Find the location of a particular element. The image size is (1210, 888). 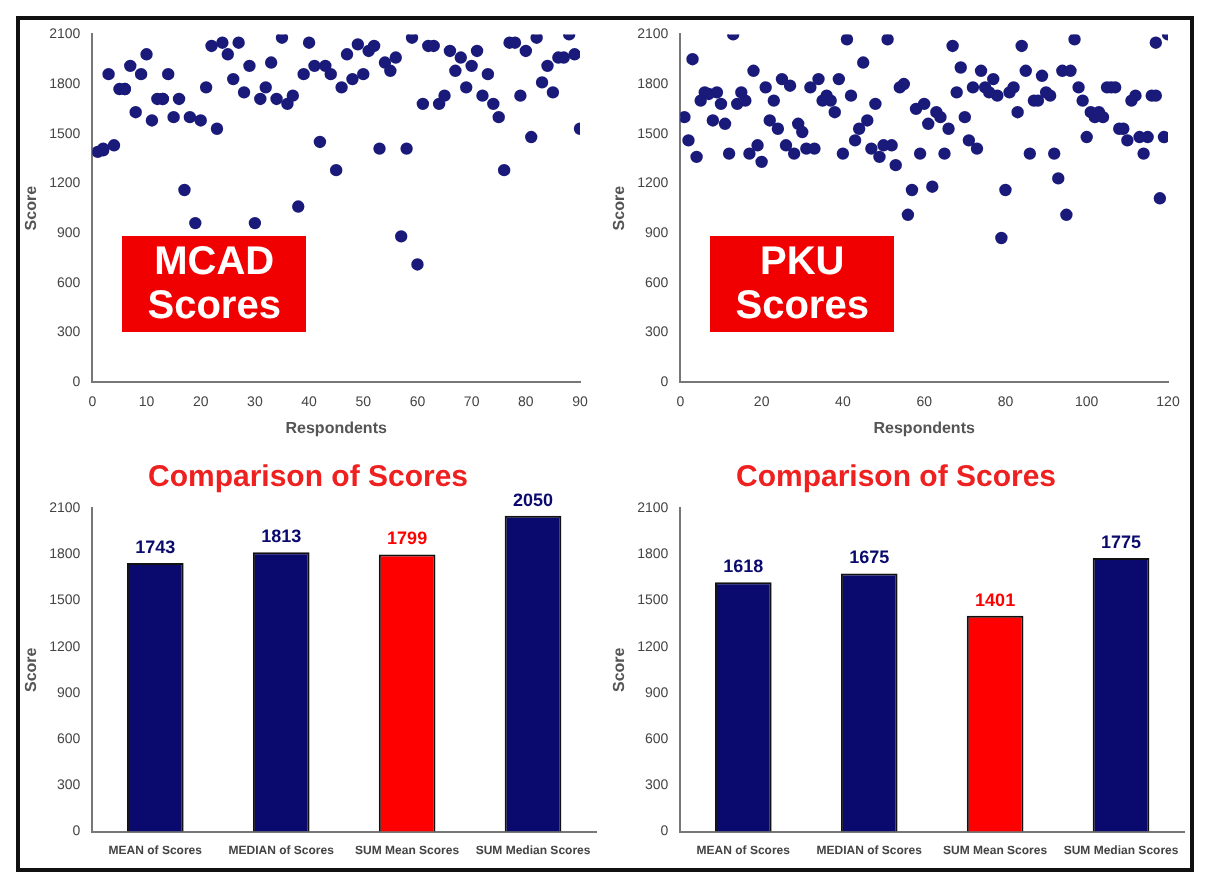

annotation: PKU Scores is located at coordinates (802, 284).